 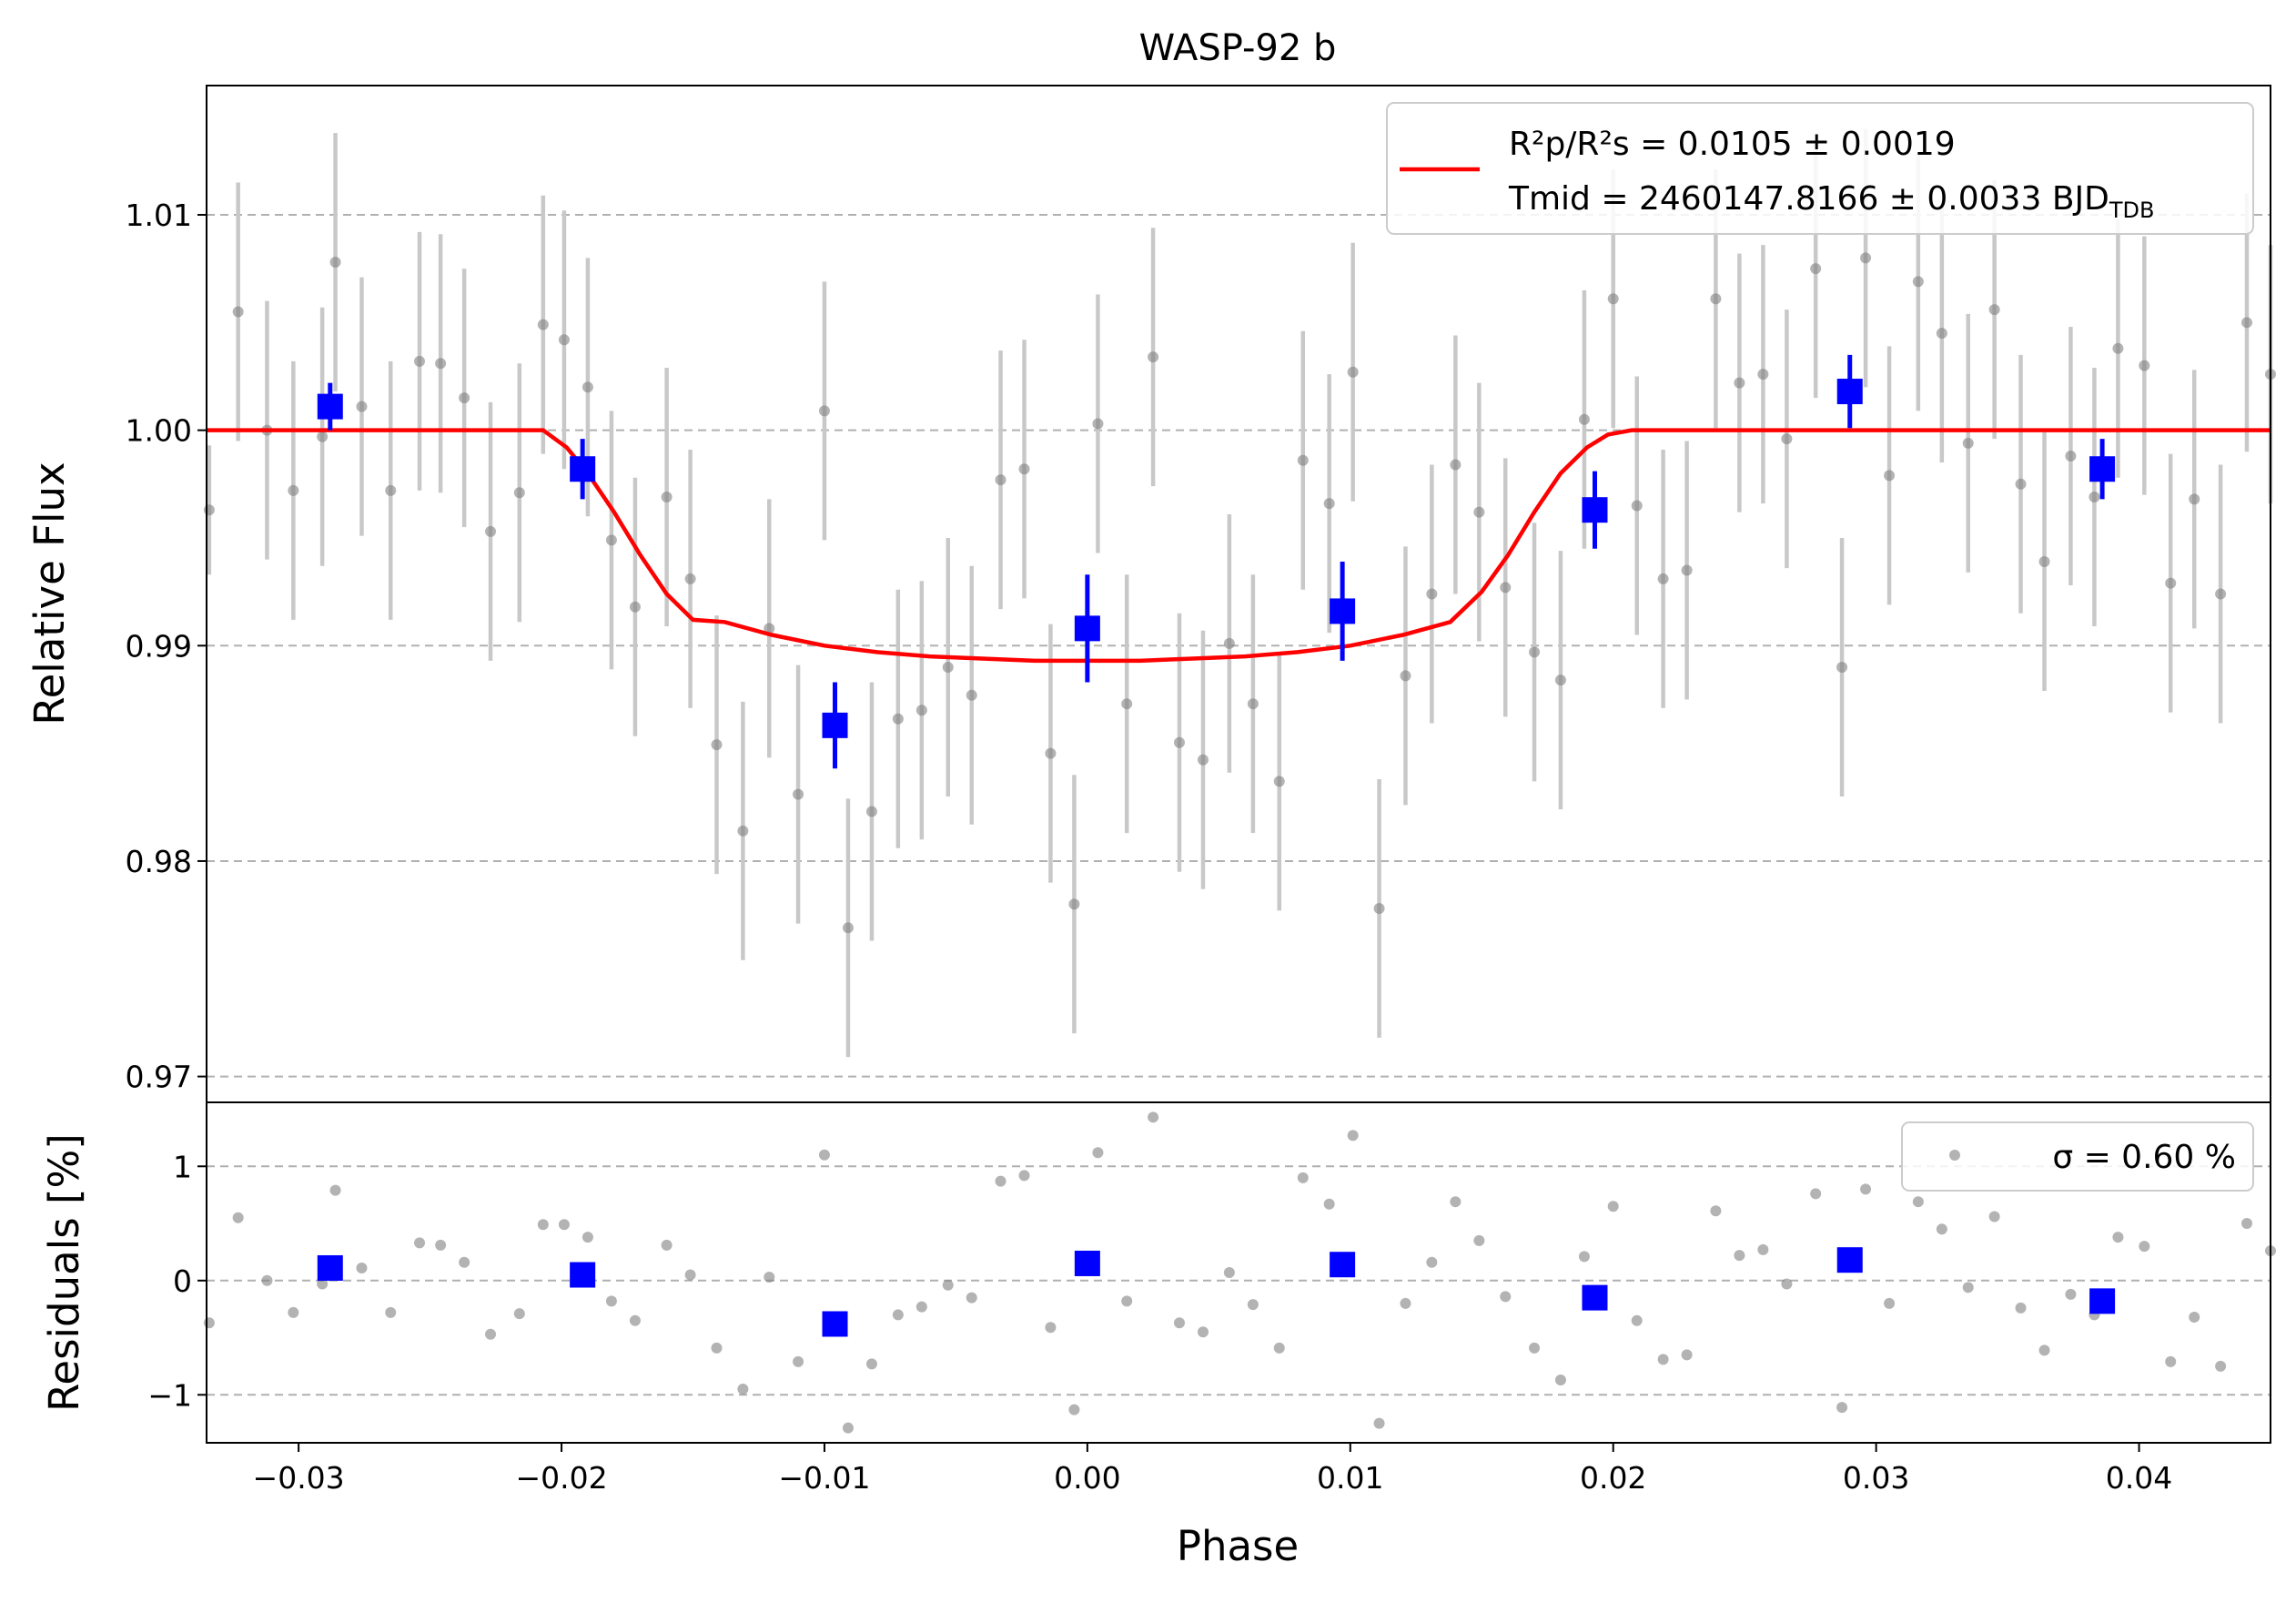 I want to click on residuals-y-ticks: −1 0 1, so click(x=177, y=1281).